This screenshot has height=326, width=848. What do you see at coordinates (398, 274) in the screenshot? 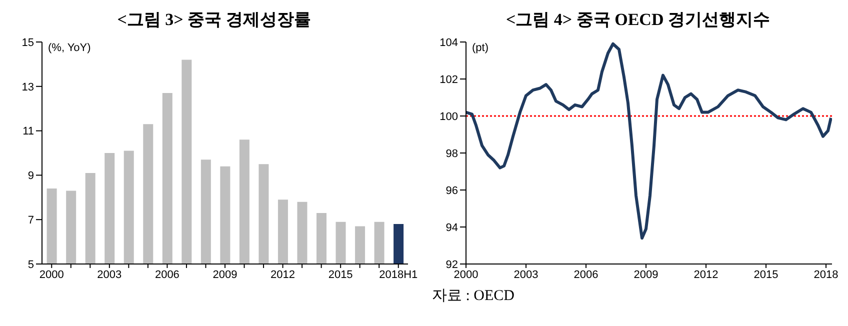
I see `x-tick-label: 2018H1` at bounding box center [398, 274].